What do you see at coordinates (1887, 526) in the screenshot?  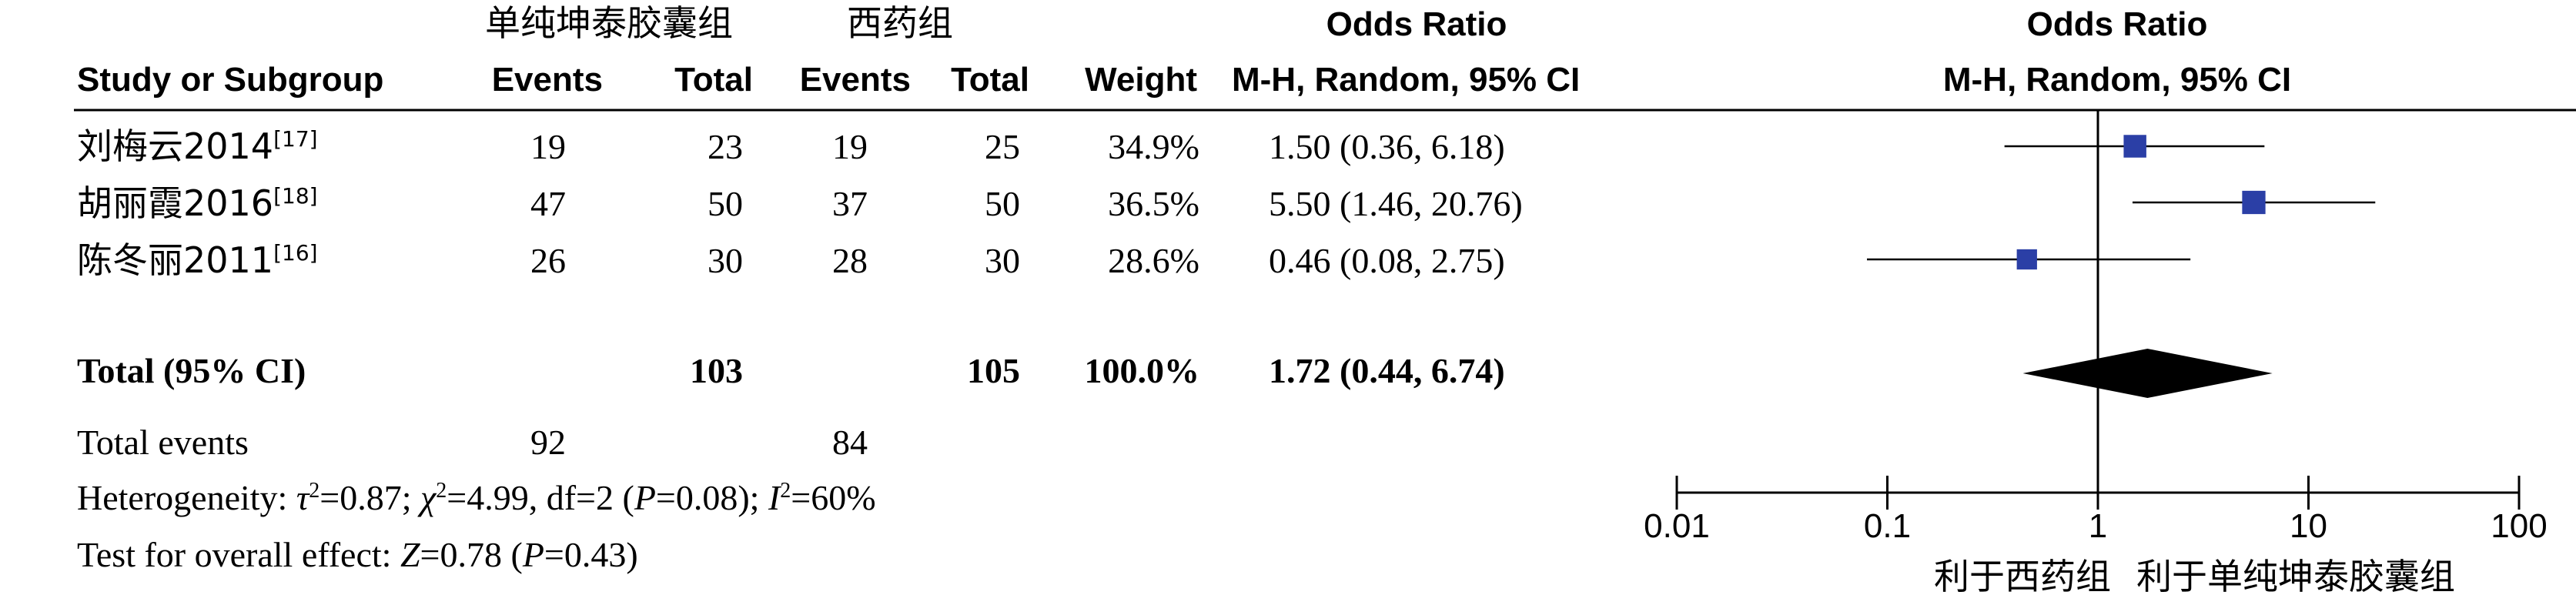 I see `x-axis-tick-label: 0.1` at bounding box center [1887, 526].